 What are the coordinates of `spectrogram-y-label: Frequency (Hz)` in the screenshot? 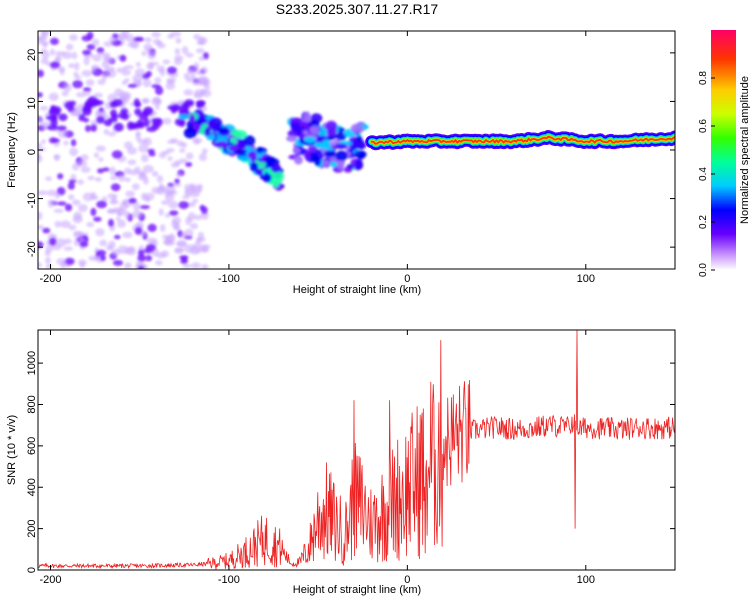 It's located at (12, 150).